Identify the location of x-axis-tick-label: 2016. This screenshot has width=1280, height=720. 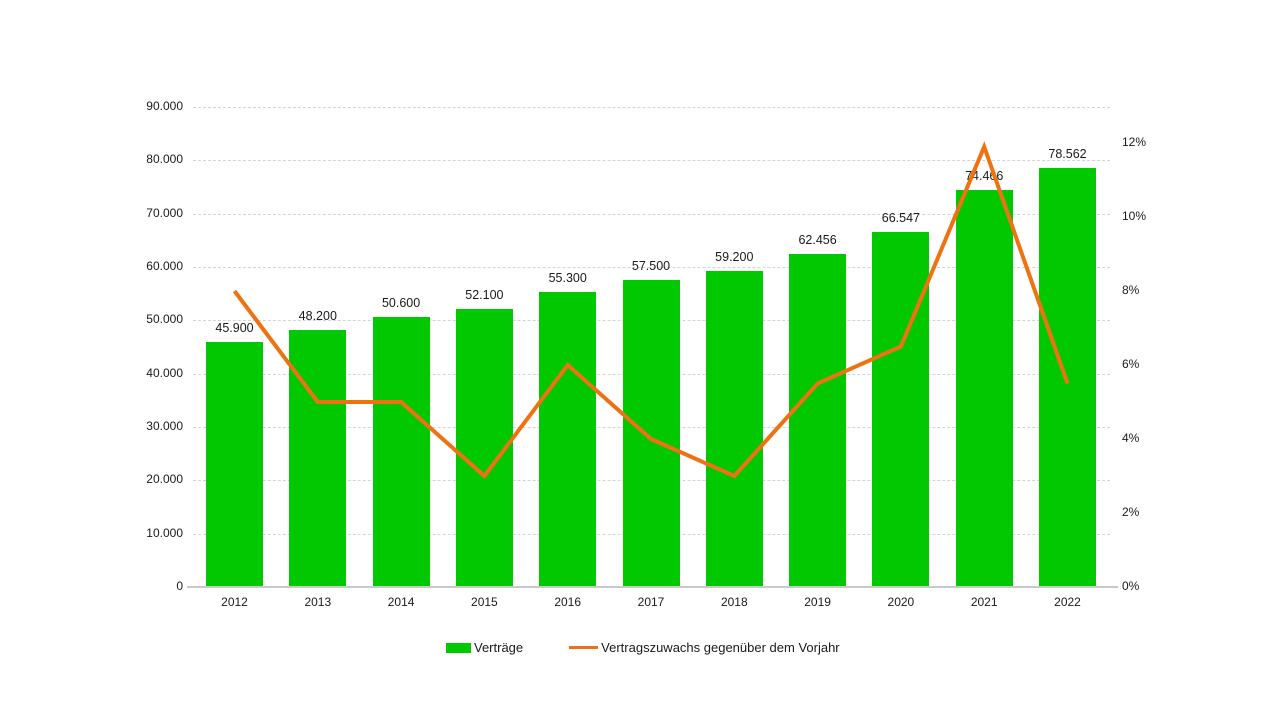
(568, 602).